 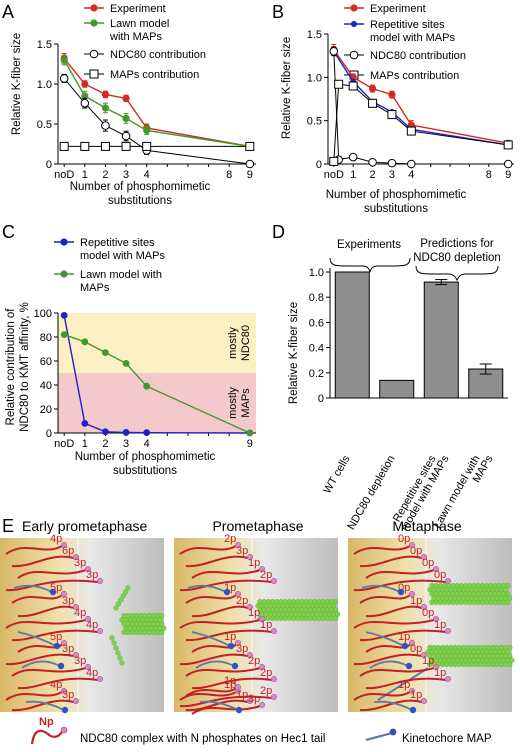 What do you see at coordinates (254, 661) in the screenshot?
I see `phosphate-count-label: 2p` at bounding box center [254, 661].